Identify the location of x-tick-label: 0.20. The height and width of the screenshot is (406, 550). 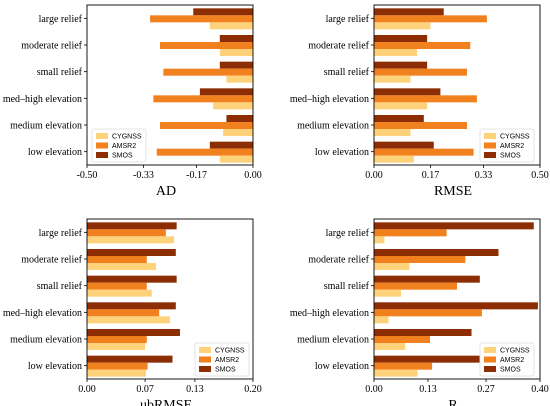
(253, 389).